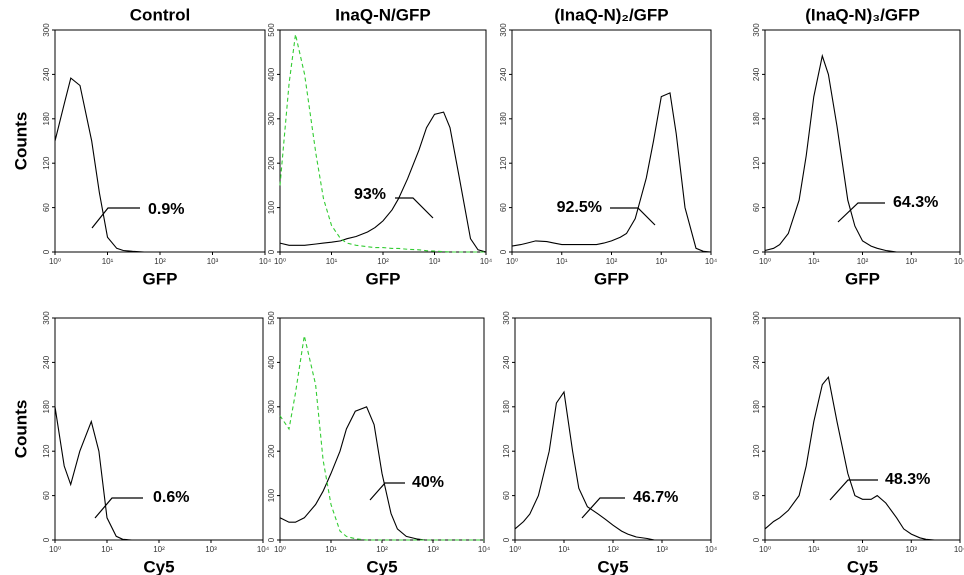 The width and height of the screenshot is (964, 575). Describe the element at coordinates (370, 194) in the screenshot. I see `annotation: 93%` at that location.